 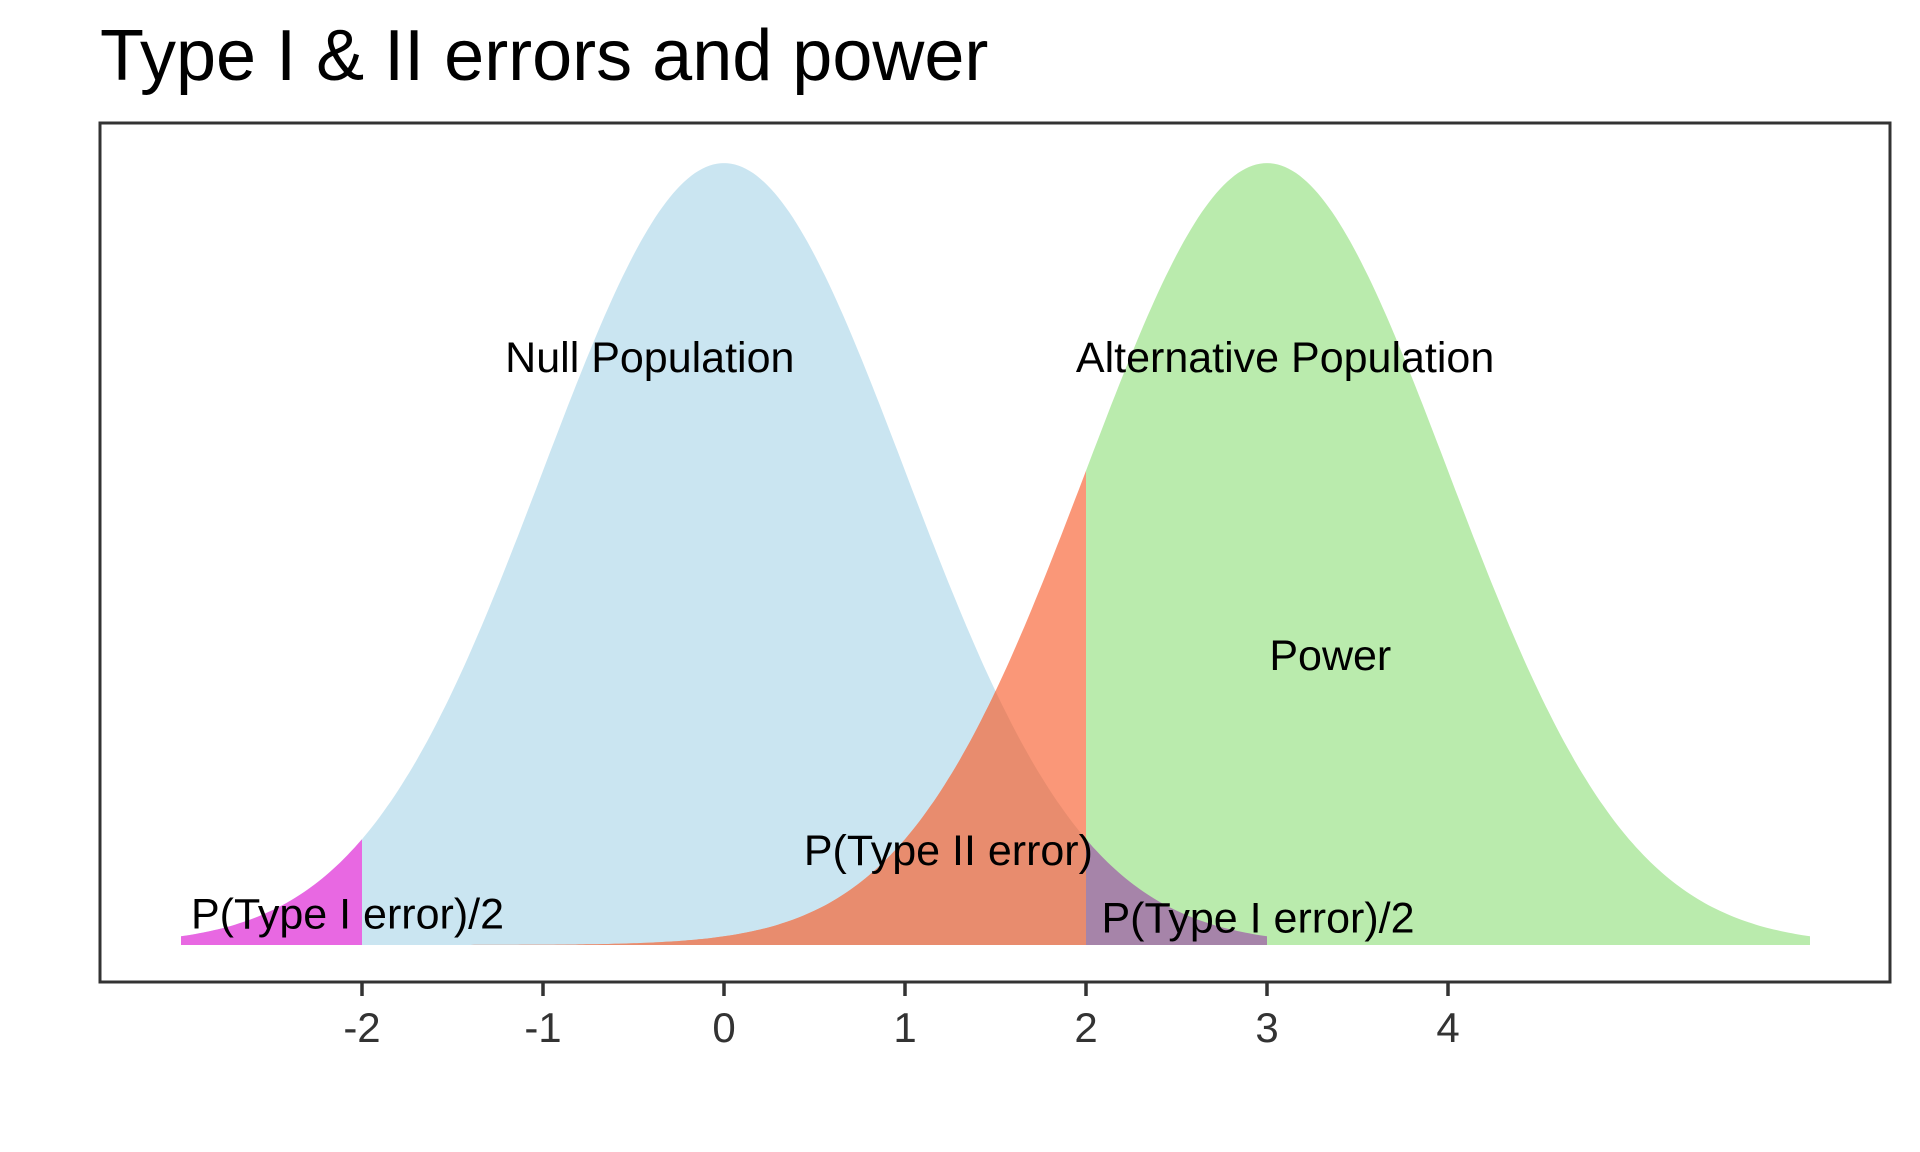 What do you see at coordinates (1257, 919) in the screenshot?
I see `label-type-1-error-right: P(Type I error)/2` at bounding box center [1257, 919].